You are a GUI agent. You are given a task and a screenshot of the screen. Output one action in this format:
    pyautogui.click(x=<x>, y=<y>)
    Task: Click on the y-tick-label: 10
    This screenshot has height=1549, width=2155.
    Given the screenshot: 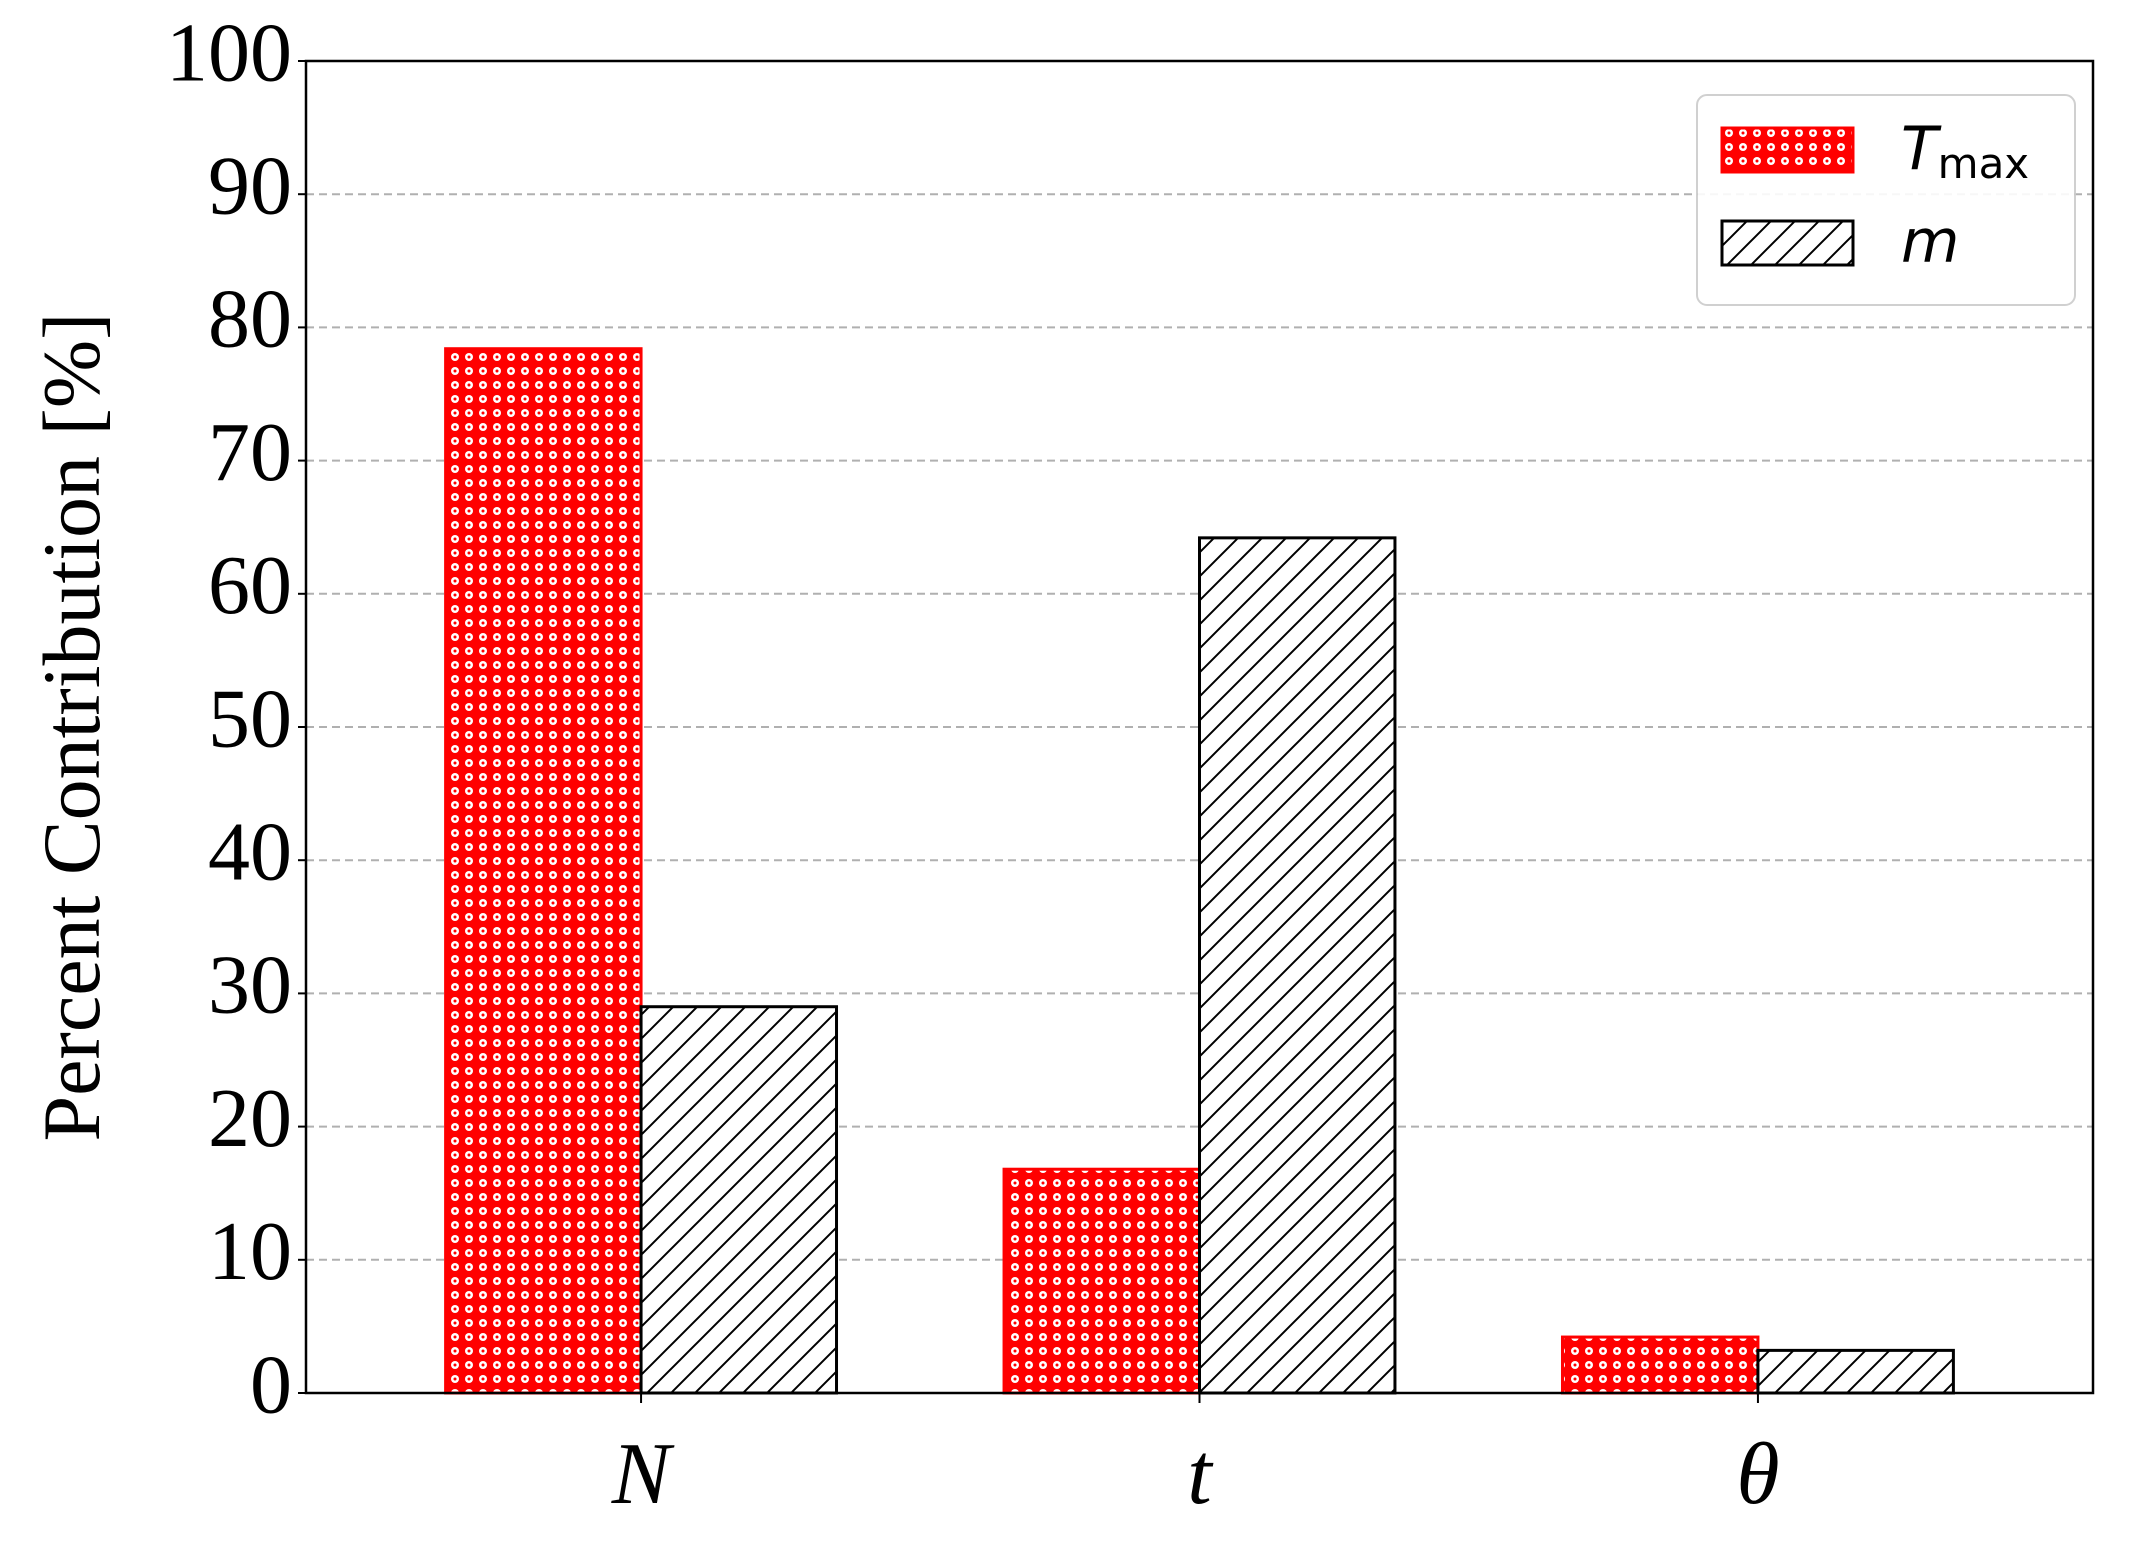 What is the action you would take?
    pyautogui.click(x=250, y=1251)
    